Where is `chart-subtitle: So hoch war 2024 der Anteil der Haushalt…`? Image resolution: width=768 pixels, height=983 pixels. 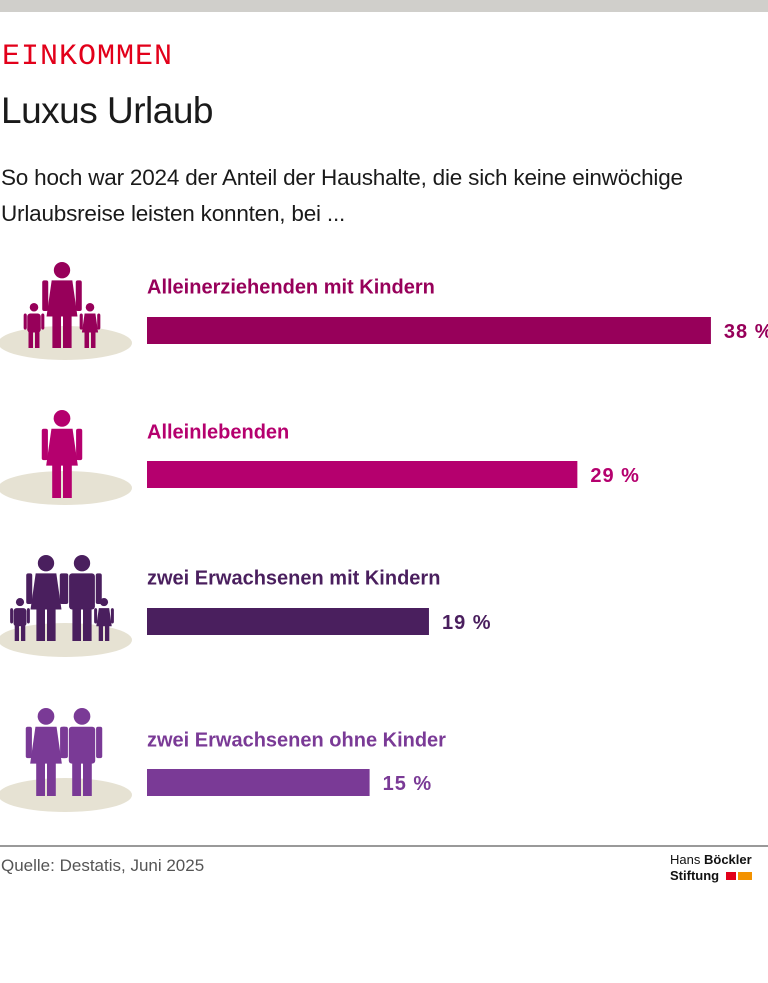
chart-subtitle: So hoch war 2024 der Anteil der Haushalt… is located at coordinates (342, 195).